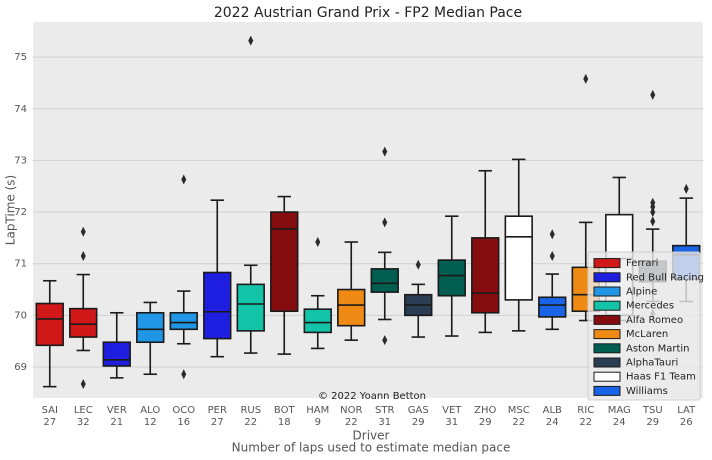 The image size is (712, 460). Describe the element at coordinates (250, 410) in the screenshot. I see `x-tick-label: RUS` at that location.